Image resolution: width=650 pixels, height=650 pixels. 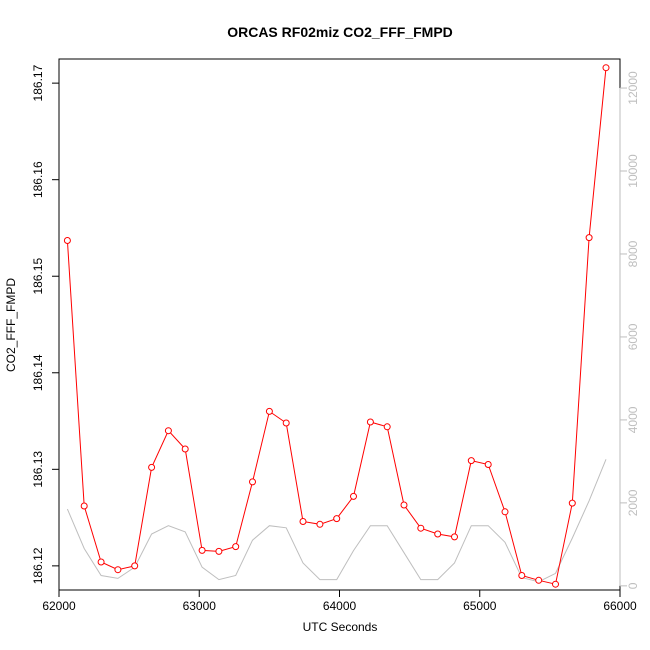 I want to click on y-tick-label: 186.13, so click(x=38, y=469).